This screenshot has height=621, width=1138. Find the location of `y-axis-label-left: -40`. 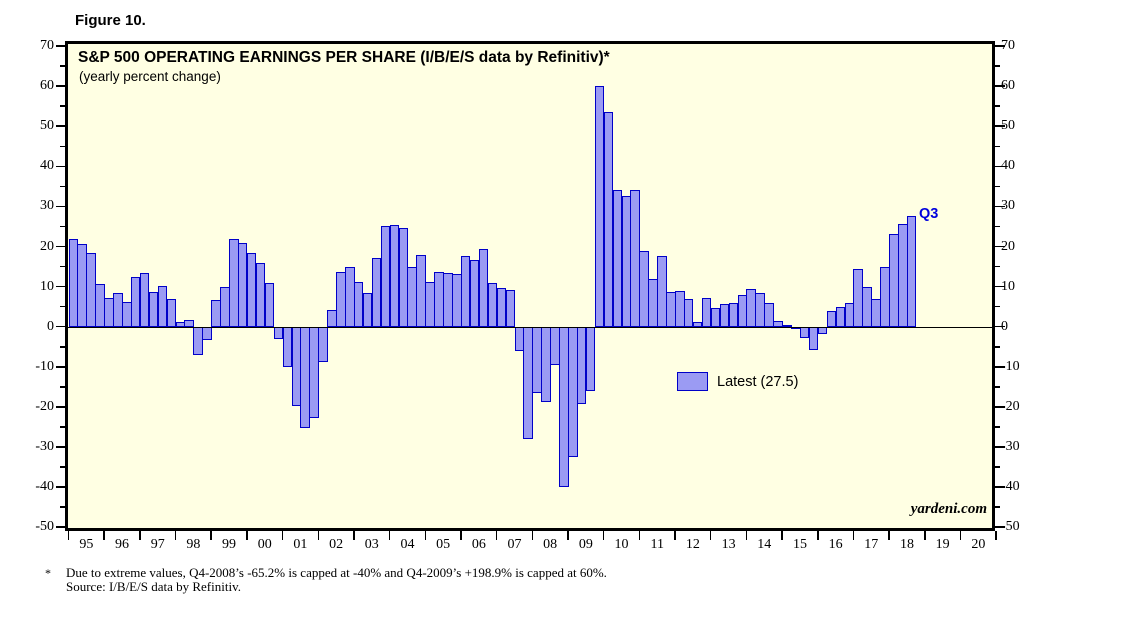

y-axis-label-left: -40 is located at coordinates (44, 487).